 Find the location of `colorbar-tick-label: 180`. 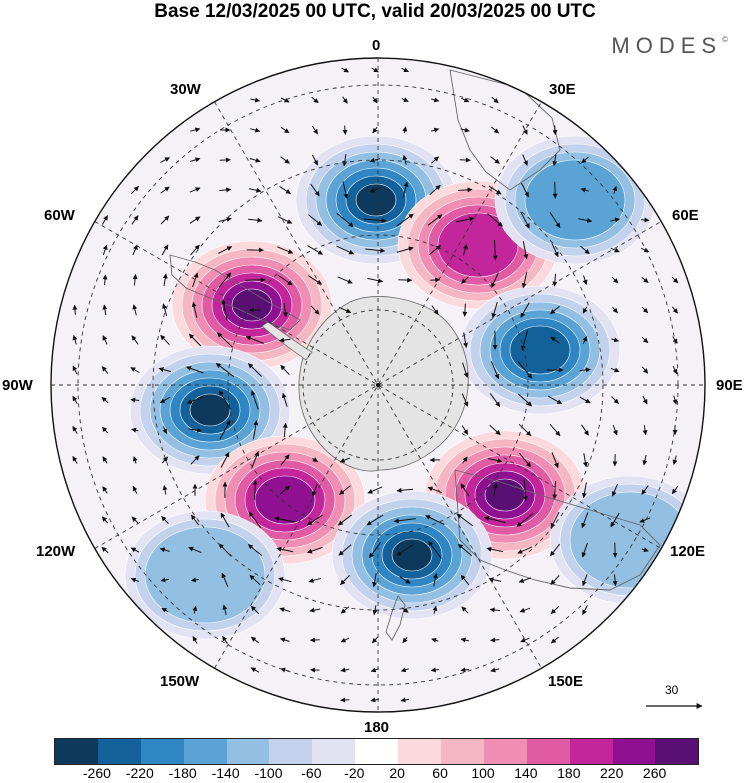

colorbar-tick-label: 180 is located at coordinates (569, 773).